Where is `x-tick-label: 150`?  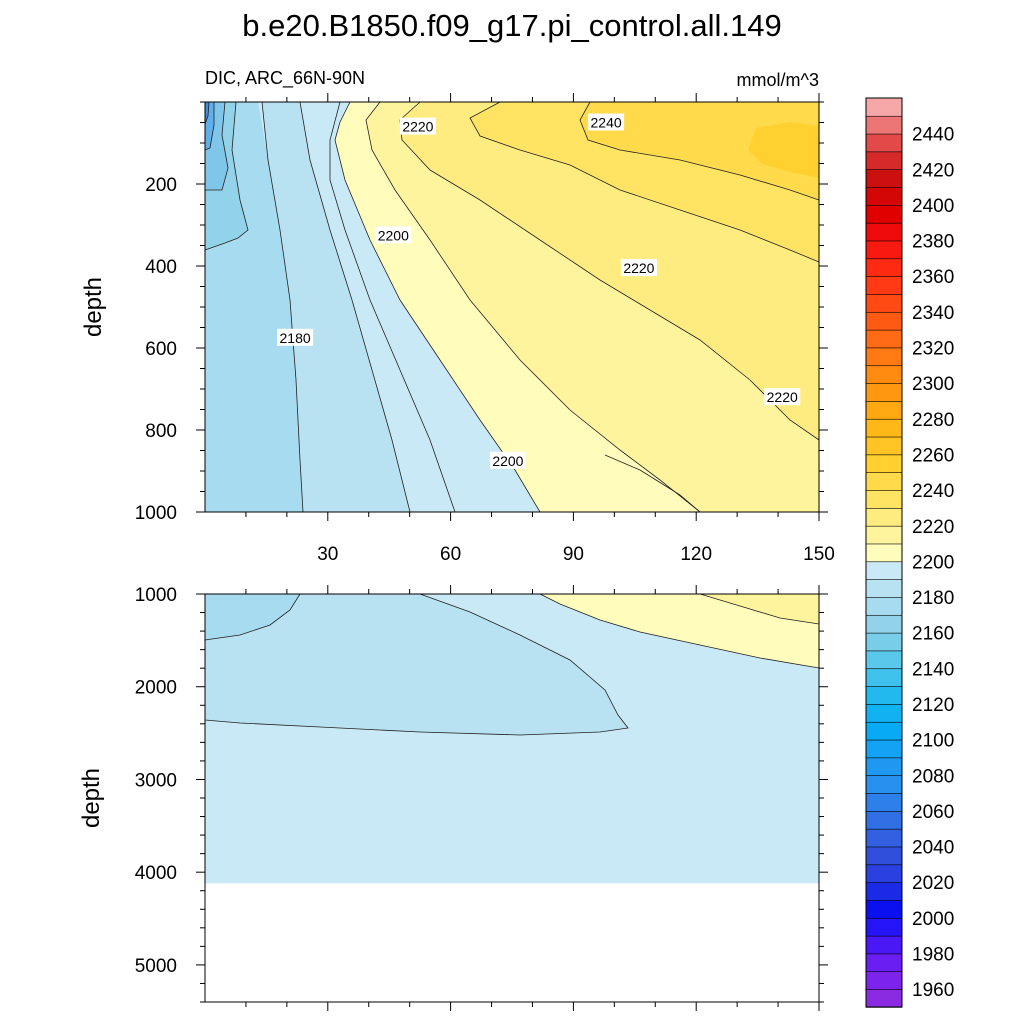 x-tick-label: 150 is located at coordinates (819, 554).